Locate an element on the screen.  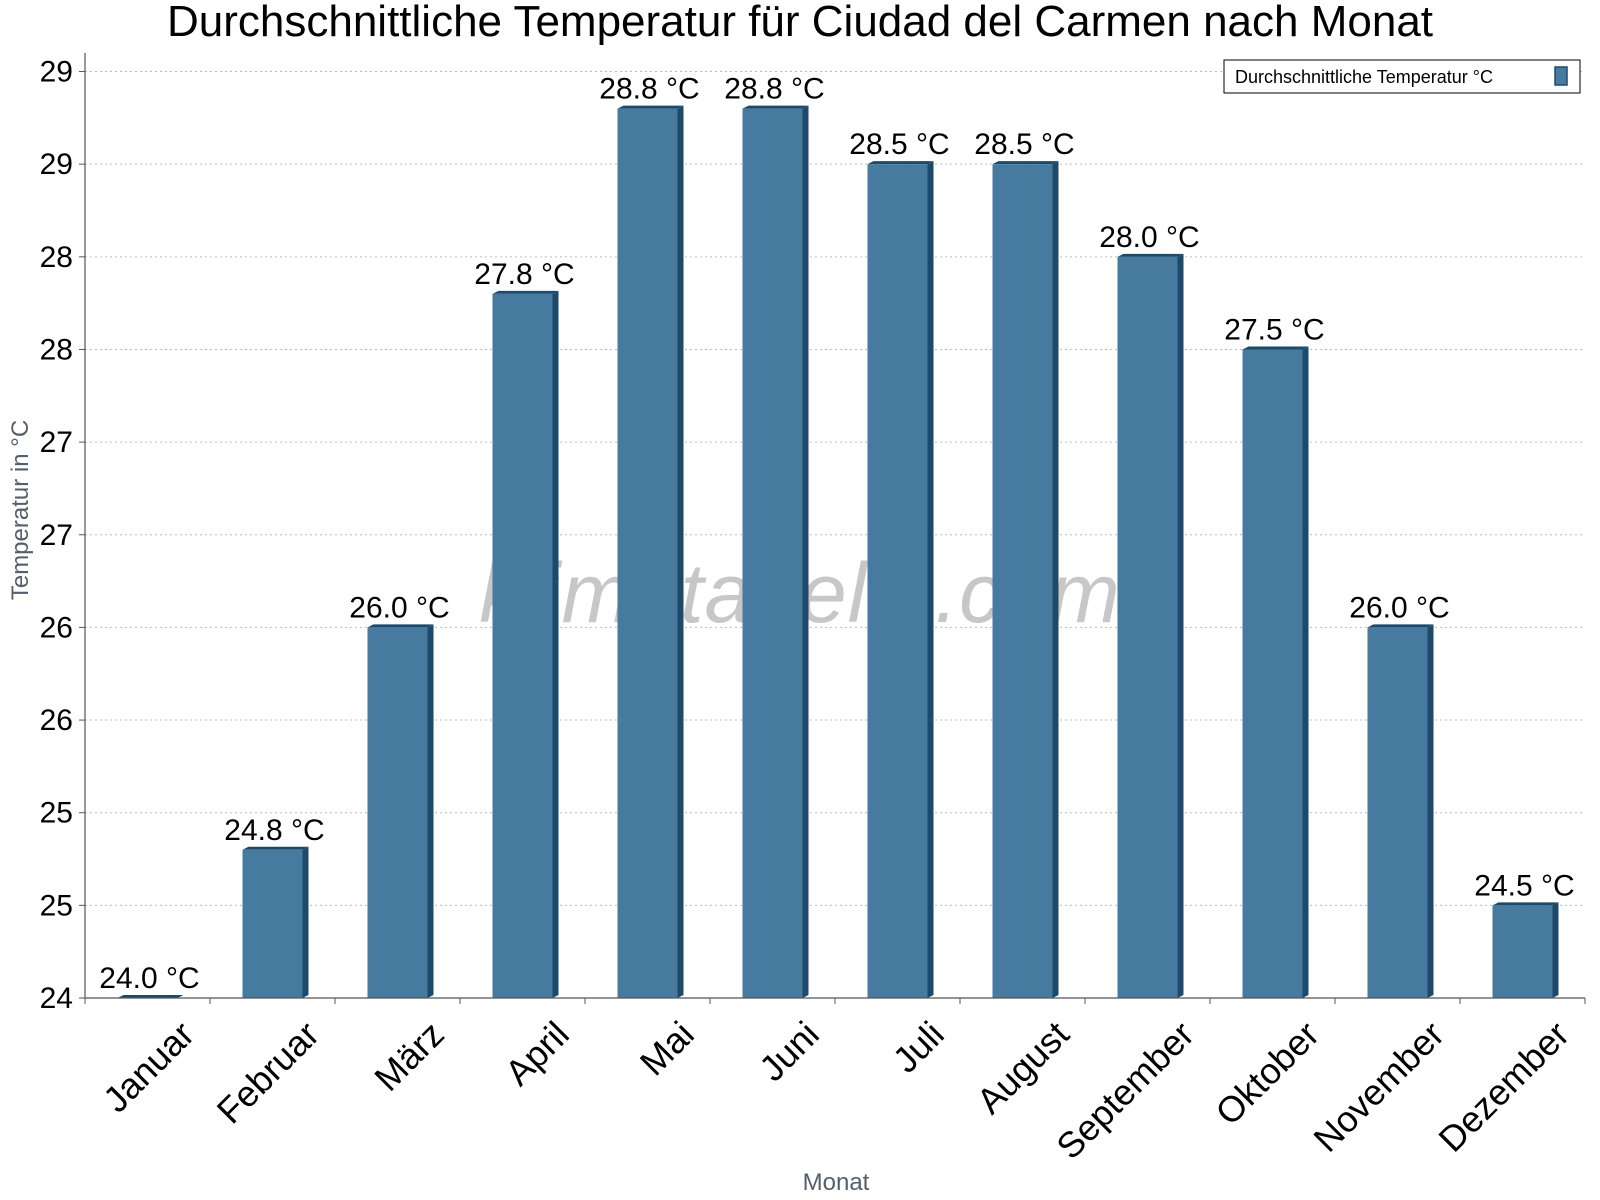
bar-value-label: 24.5 °C is located at coordinates (1524, 885).